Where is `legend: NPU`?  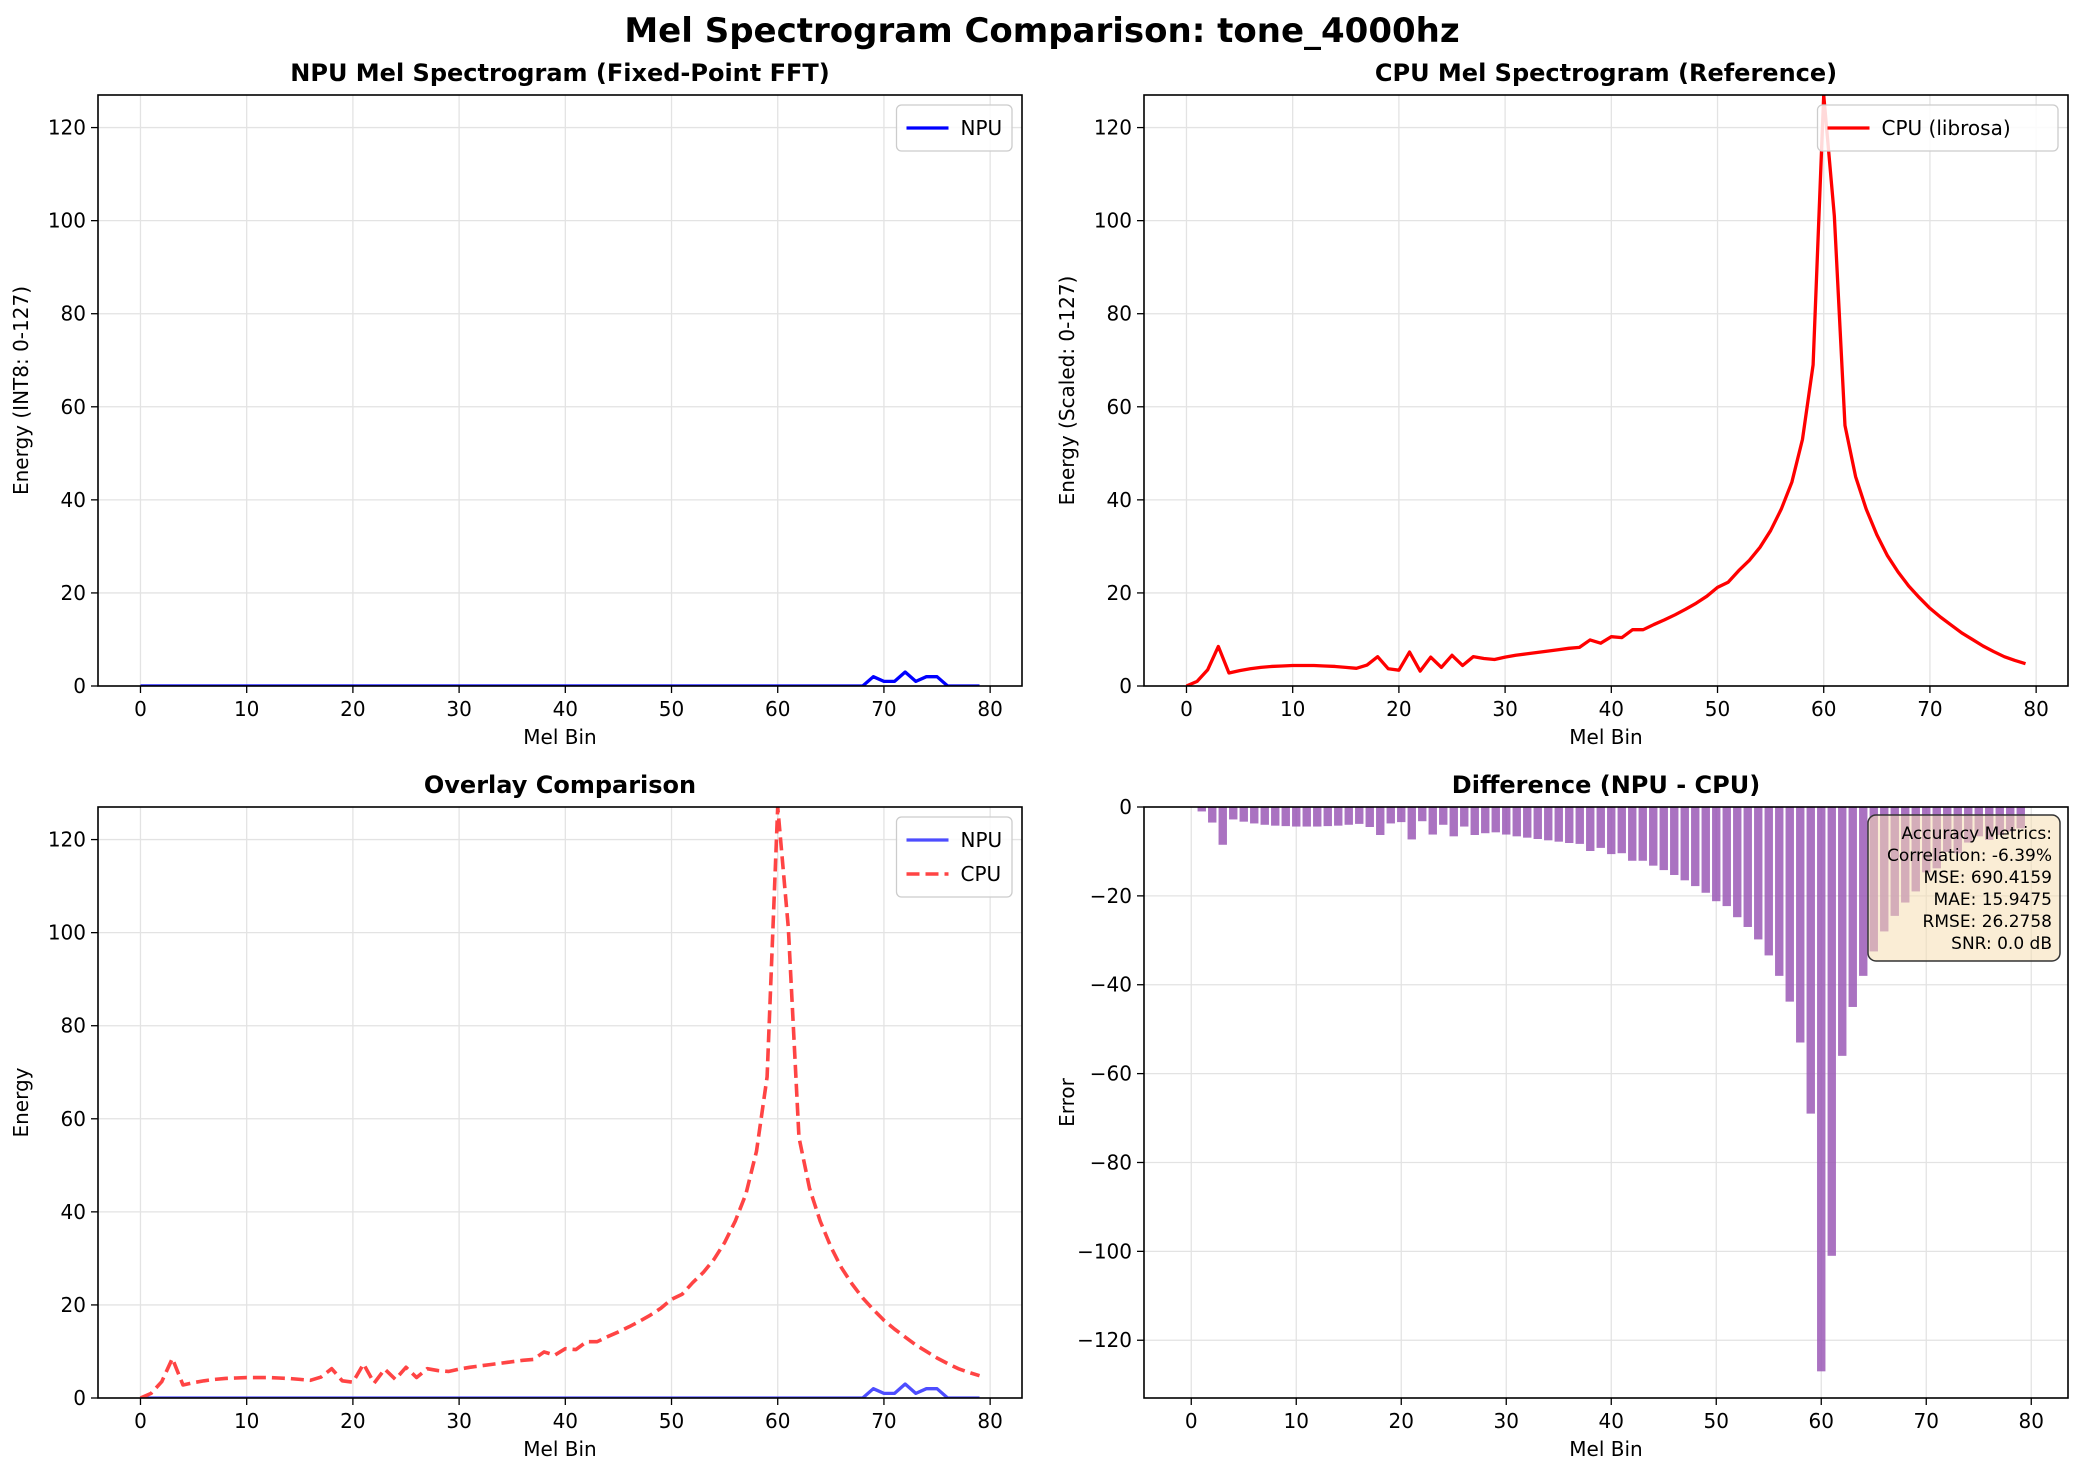 legend: NPU is located at coordinates (954, 128).